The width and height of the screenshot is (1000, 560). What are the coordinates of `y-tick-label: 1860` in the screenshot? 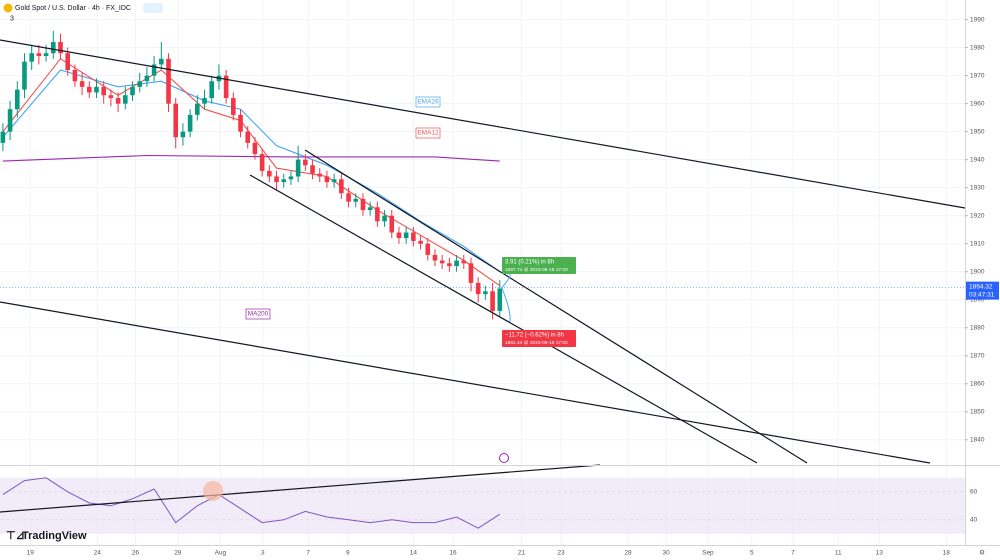 It's located at (977, 383).